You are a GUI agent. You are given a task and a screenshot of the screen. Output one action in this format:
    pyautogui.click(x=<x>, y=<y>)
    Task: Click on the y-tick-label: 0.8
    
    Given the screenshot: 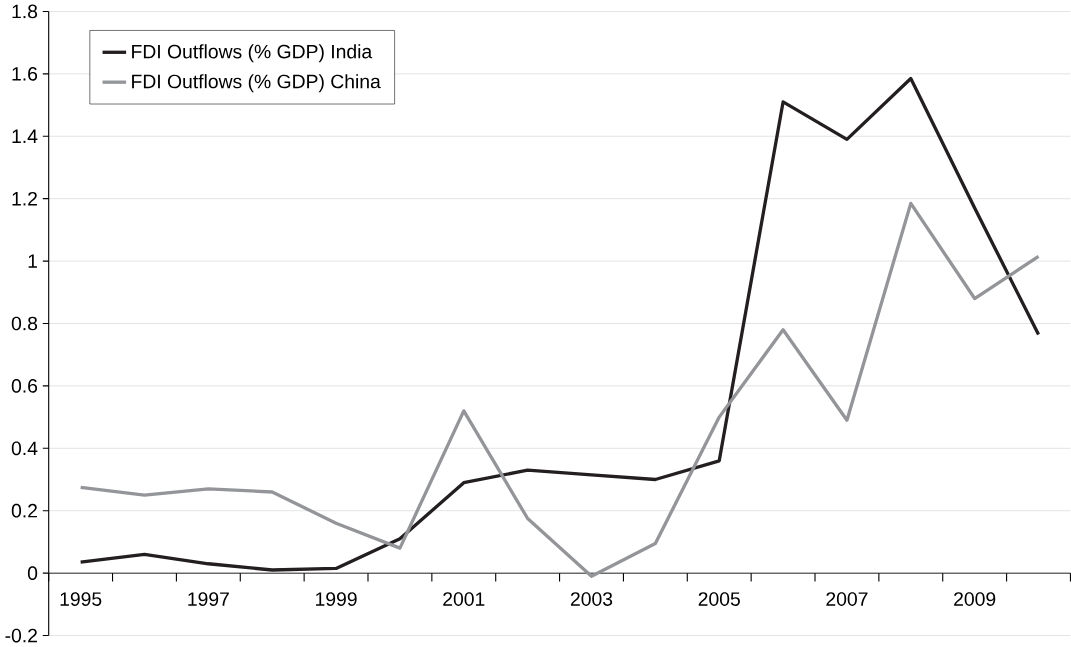 What is the action you would take?
    pyautogui.click(x=24, y=323)
    